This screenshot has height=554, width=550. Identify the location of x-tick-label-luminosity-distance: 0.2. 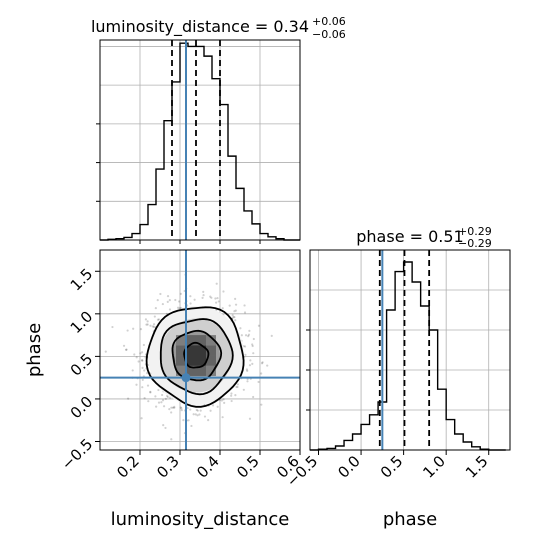
(128, 467).